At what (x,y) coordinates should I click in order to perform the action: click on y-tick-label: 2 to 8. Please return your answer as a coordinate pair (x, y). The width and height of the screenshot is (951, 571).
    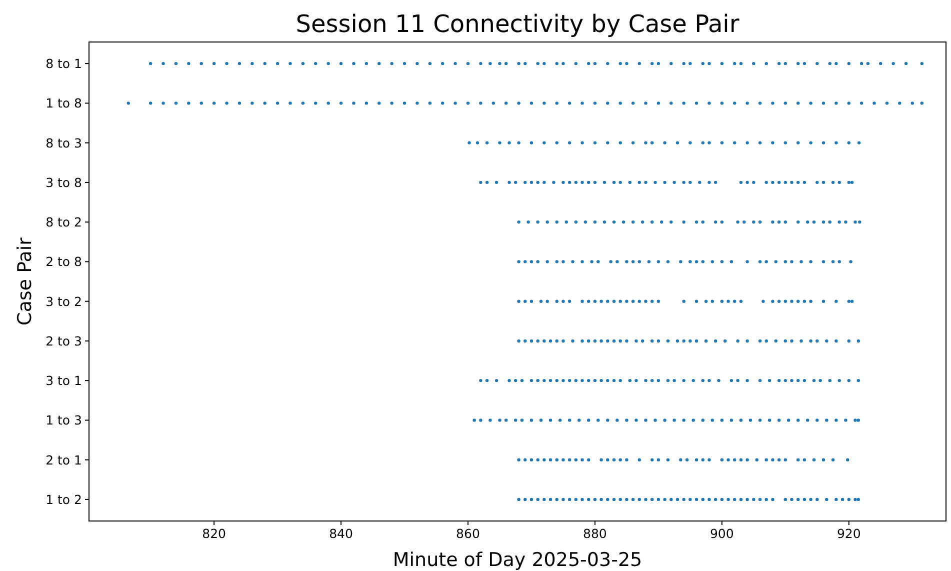
    Looking at the image, I should click on (64, 262).